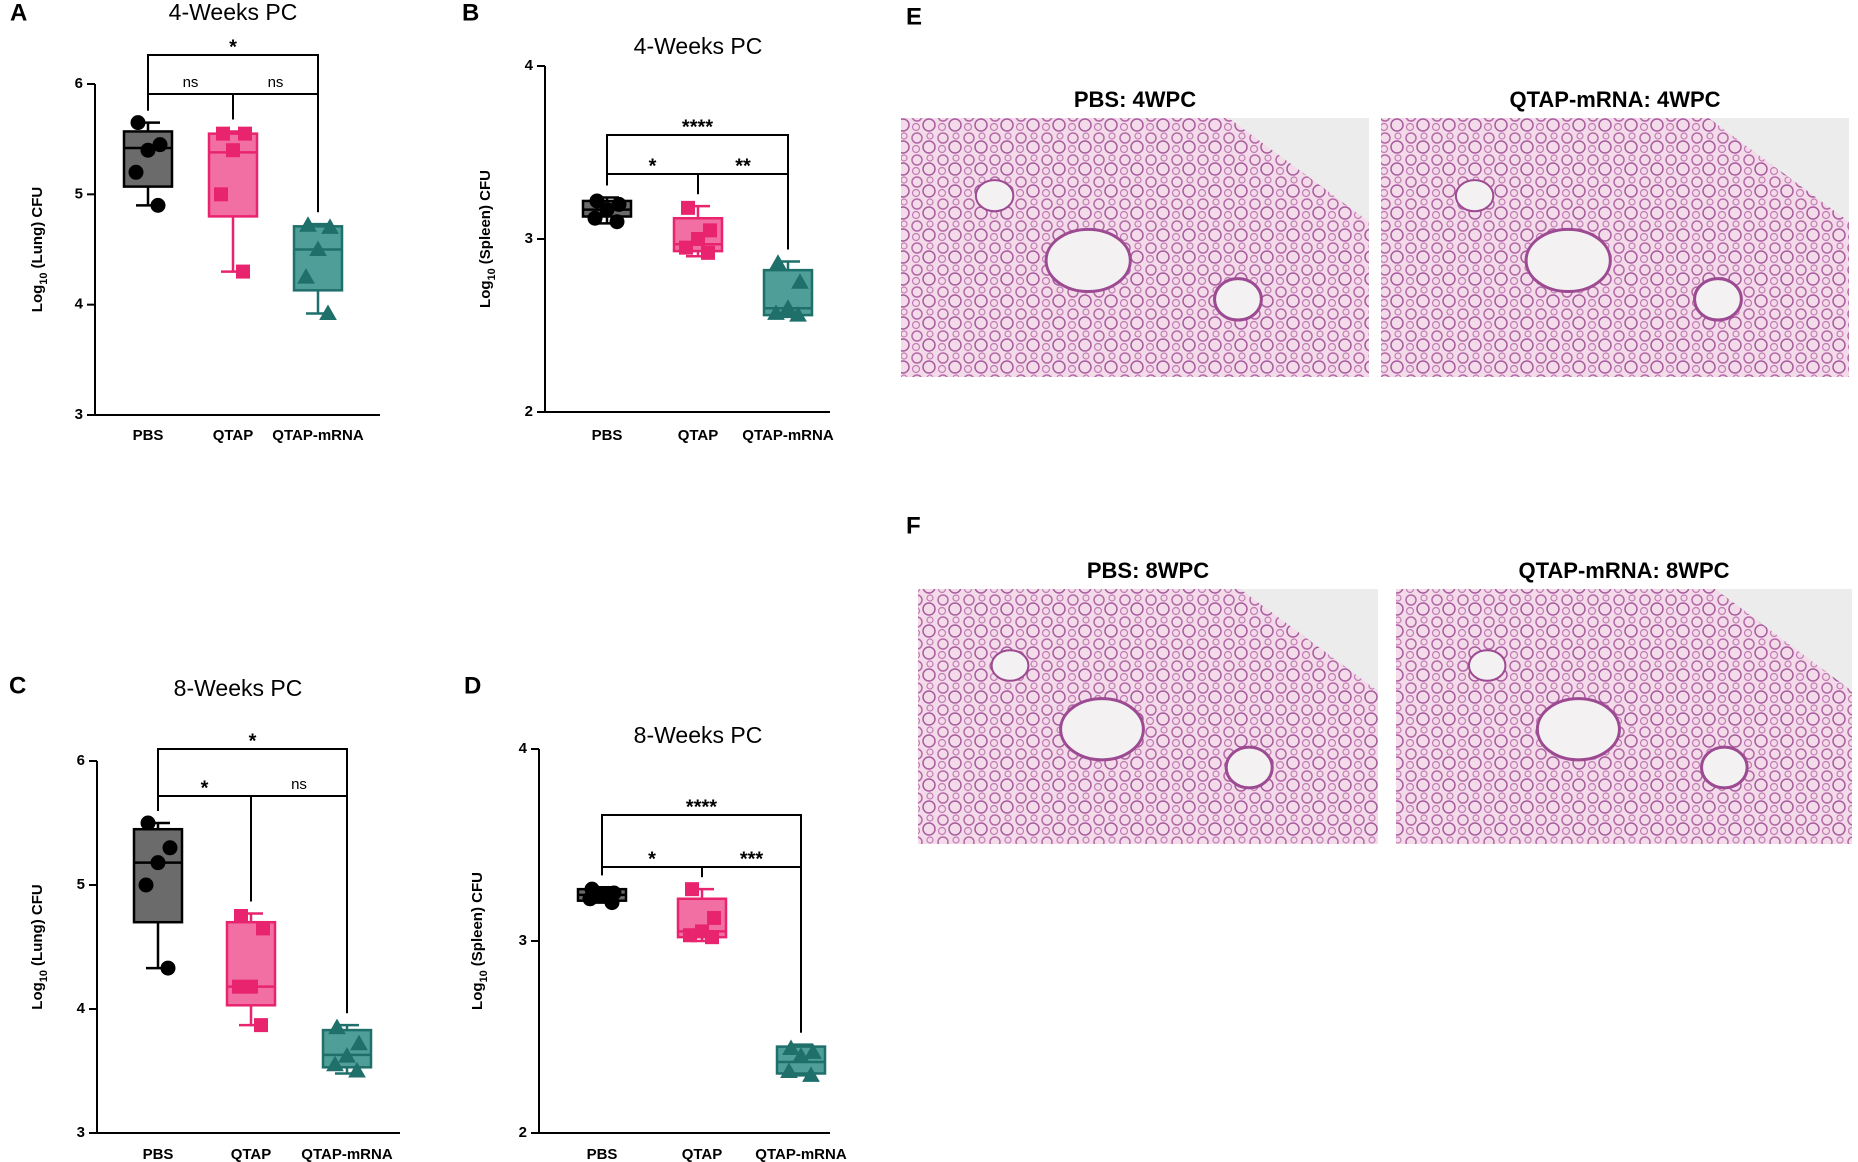 This screenshot has height=1162, width=1858. I want to click on image-title: PBS: 4WPC, so click(1135, 99).